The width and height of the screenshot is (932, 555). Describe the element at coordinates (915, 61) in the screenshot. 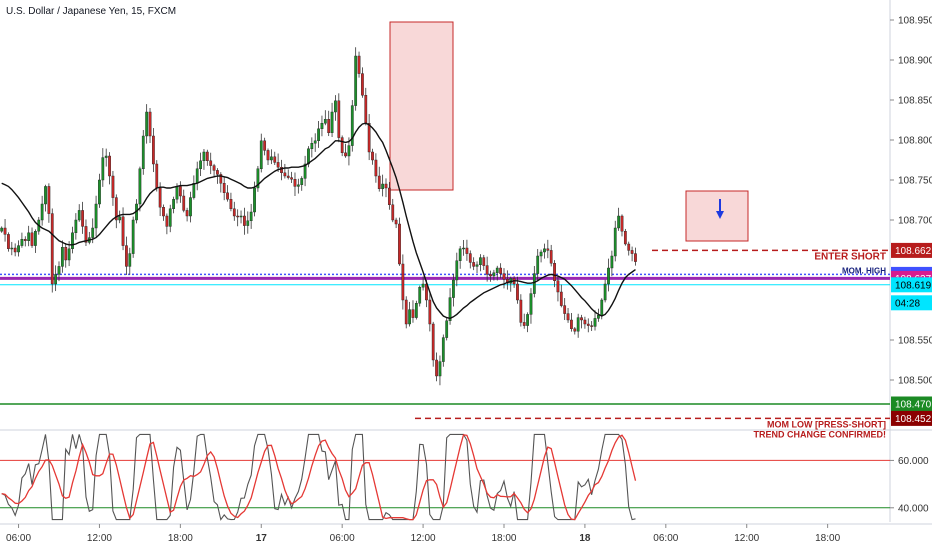

I see `y-tick-label: 108.900` at that location.